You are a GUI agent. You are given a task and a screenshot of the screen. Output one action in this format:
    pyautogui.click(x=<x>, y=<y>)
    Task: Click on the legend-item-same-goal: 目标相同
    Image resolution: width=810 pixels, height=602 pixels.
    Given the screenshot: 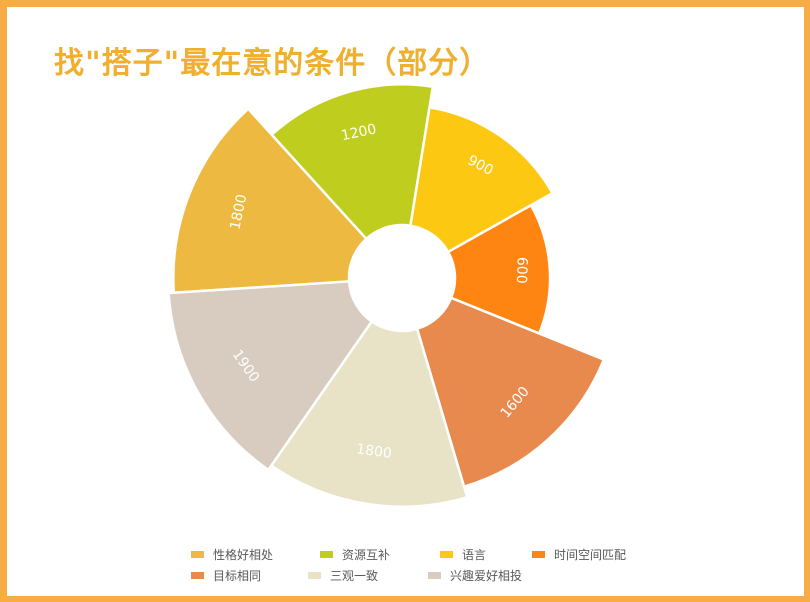 What is the action you would take?
    pyautogui.click(x=226, y=575)
    